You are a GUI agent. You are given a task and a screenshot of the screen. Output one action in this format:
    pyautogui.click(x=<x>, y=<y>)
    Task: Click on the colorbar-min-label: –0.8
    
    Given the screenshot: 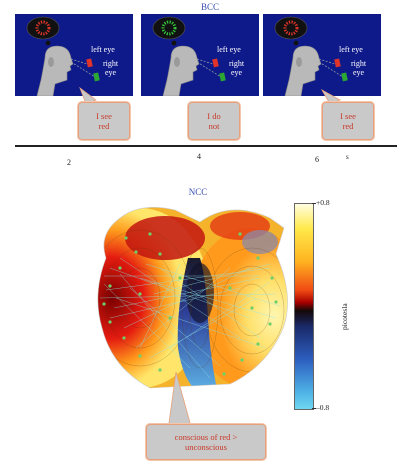 What is the action you would take?
    pyautogui.click(x=323, y=407)
    